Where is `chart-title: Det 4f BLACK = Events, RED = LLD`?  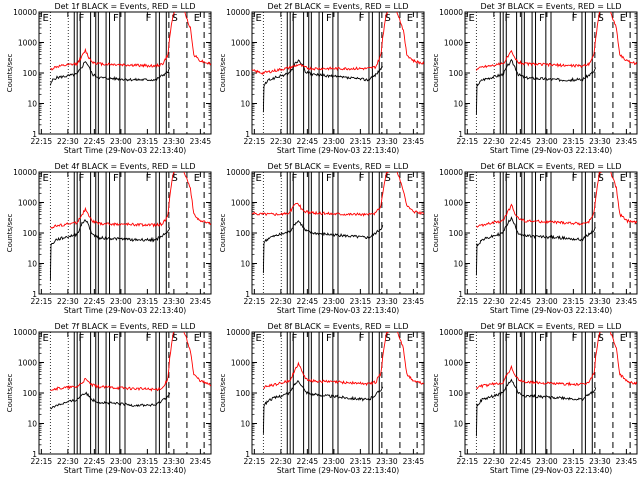
chart-title: Det 4f BLACK = Events, RED = LLD is located at coordinates (124, 166).